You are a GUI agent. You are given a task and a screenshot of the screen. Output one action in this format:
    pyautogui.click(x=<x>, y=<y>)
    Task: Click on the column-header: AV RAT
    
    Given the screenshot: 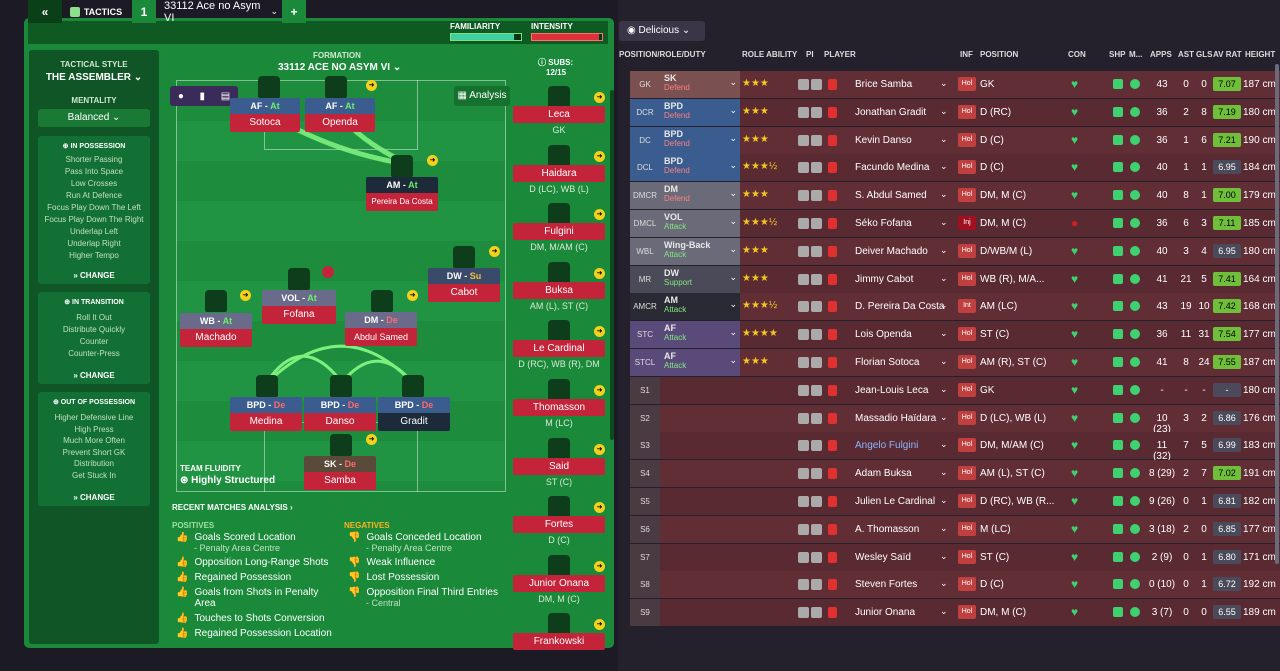 What is the action you would take?
    pyautogui.click(x=1227, y=54)
    